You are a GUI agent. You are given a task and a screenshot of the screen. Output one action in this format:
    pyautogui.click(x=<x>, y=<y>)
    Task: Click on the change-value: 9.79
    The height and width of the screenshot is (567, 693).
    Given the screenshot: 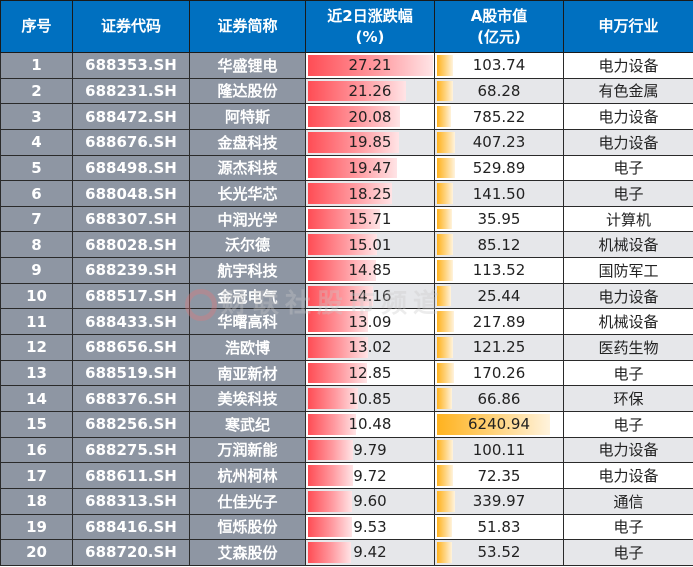 What is the action you would take?
    pyautogui.click(x=370, y=449)
    